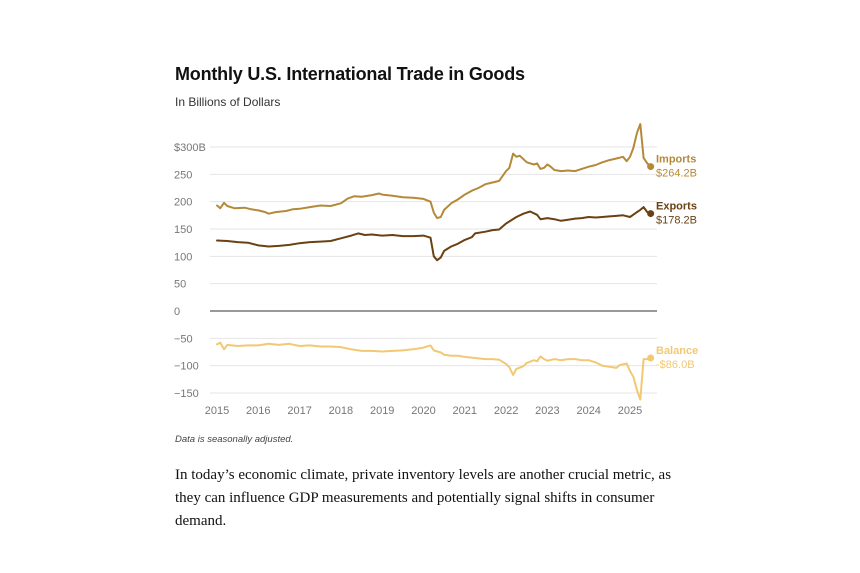  What do you see at coordinates (217, 411) in the screenshot?
I see `x-tick-label: 2015` at bounding box center [217, 411].